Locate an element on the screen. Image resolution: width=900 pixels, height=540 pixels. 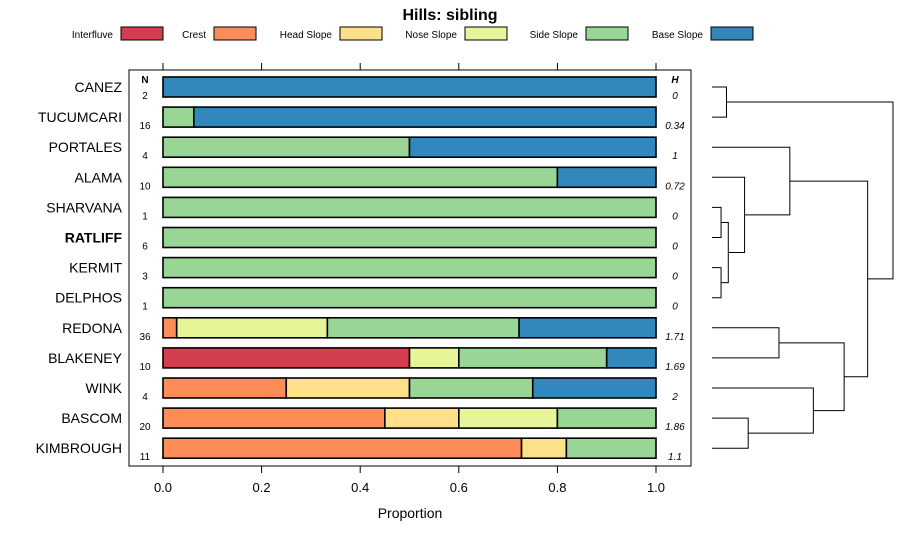
x-tick-label-2: 0.4 is located at coordinates (360, 487).